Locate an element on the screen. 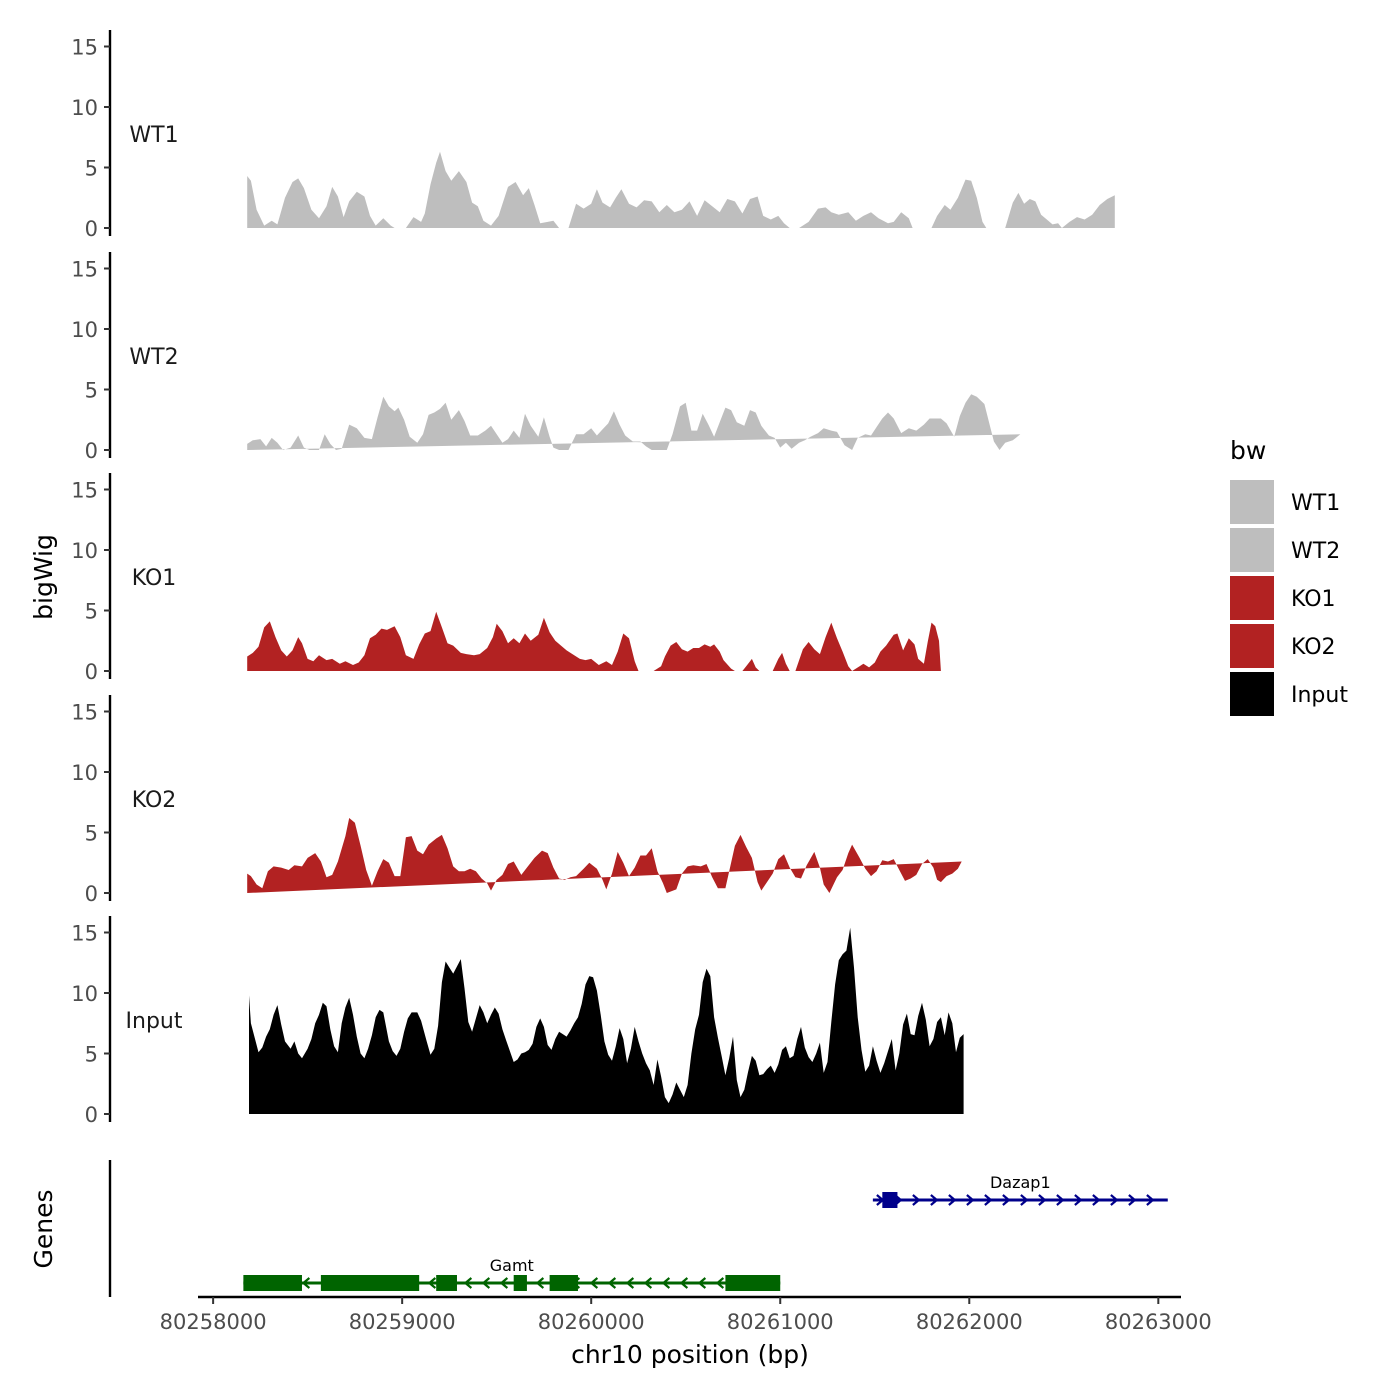 This screenshot has height=1400, width=1400. gene-dazap1: Dazap1 is located at coordinates (1020, 1190).